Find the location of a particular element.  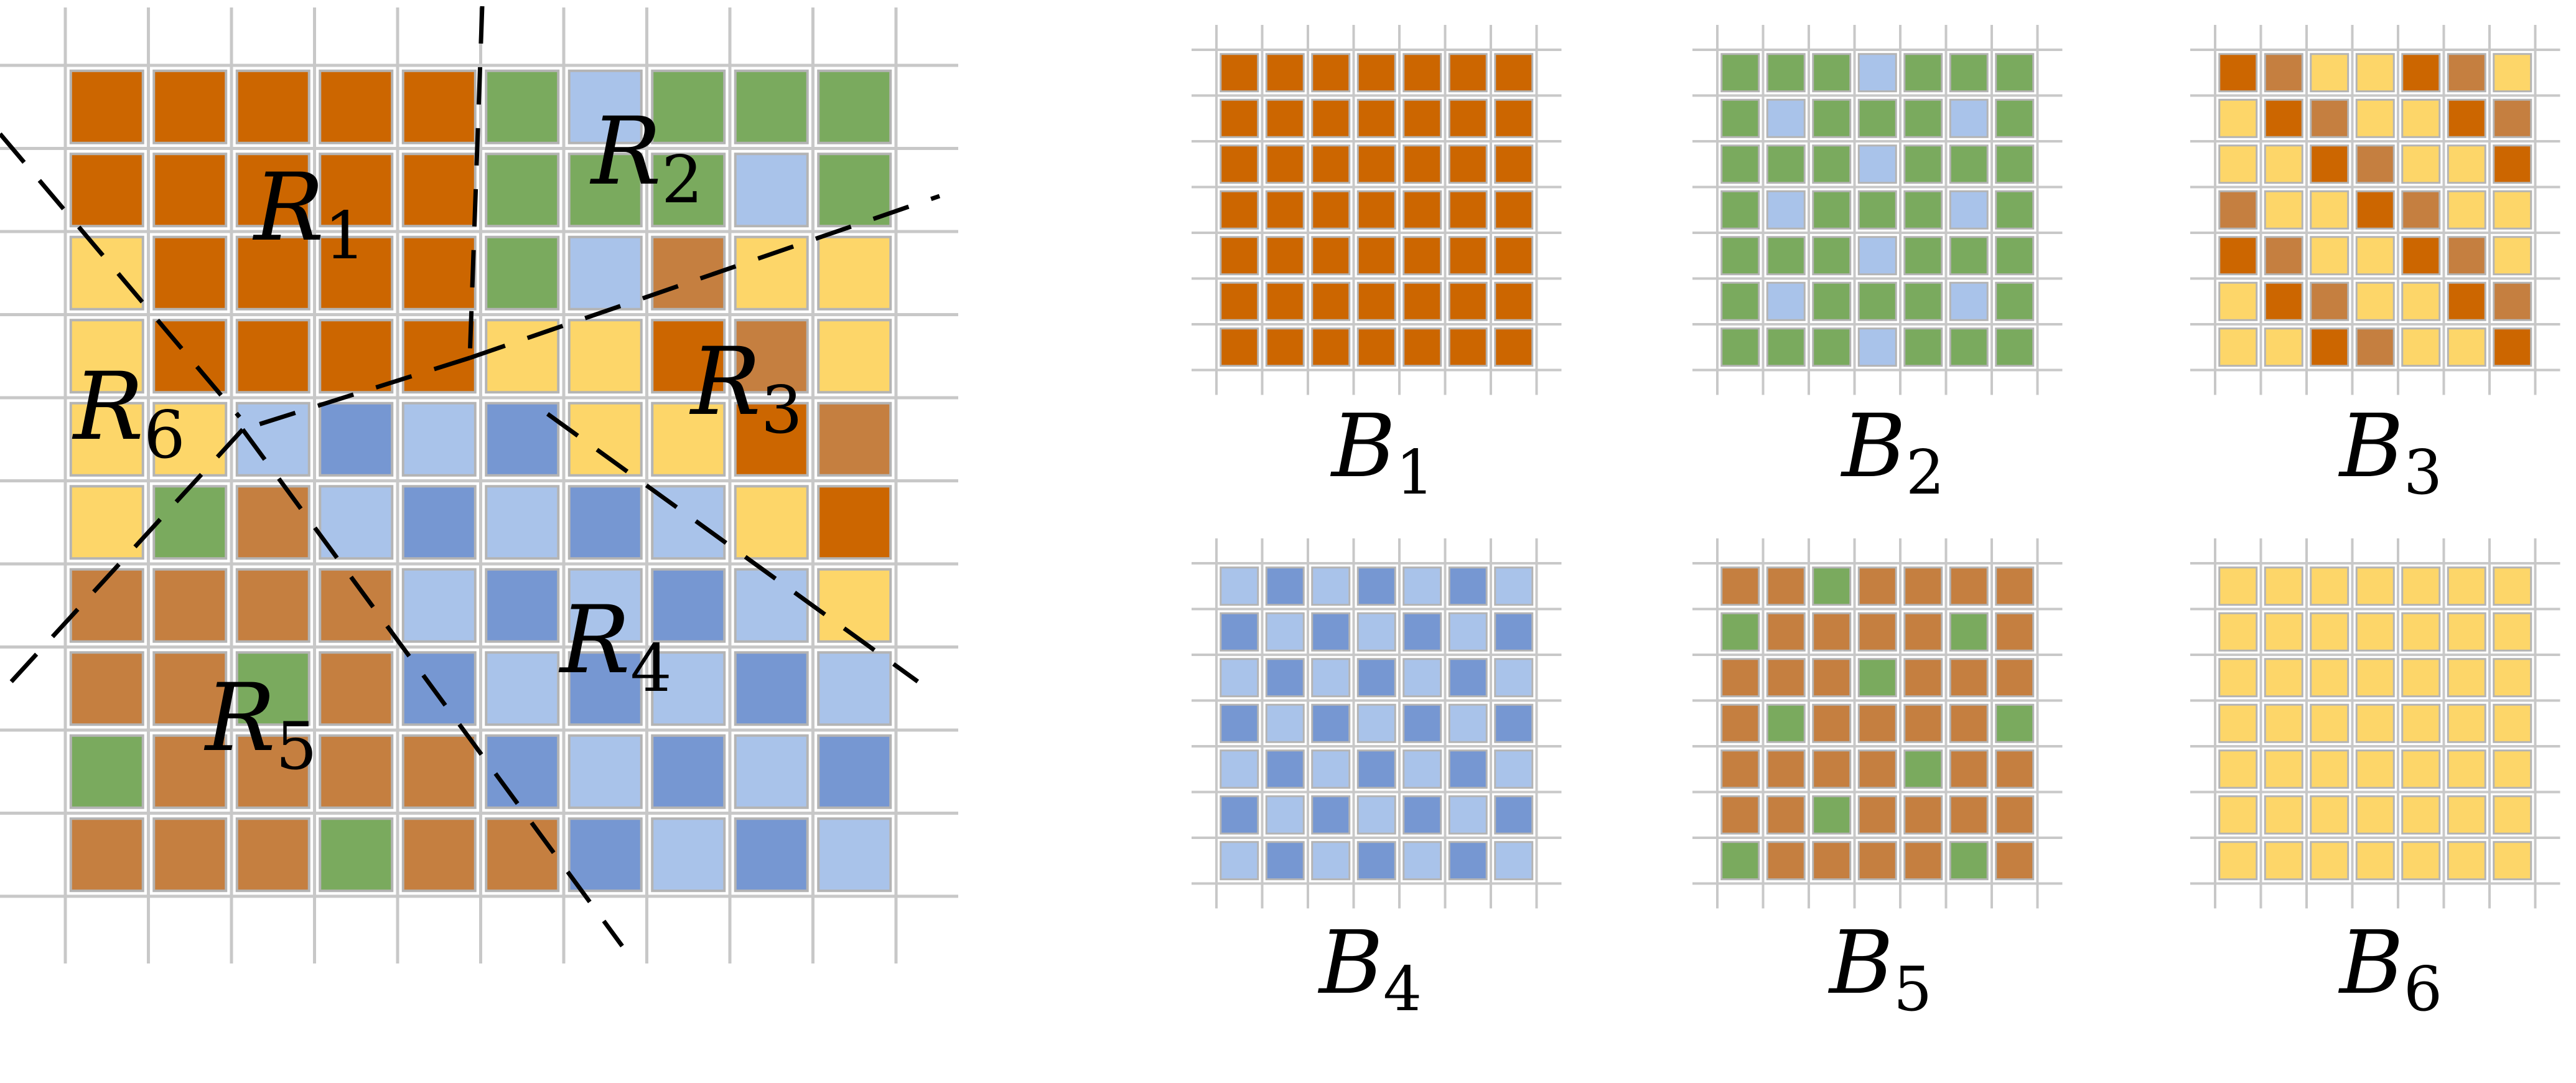

block-b4: B4 is located at coordinates (1377, 781).